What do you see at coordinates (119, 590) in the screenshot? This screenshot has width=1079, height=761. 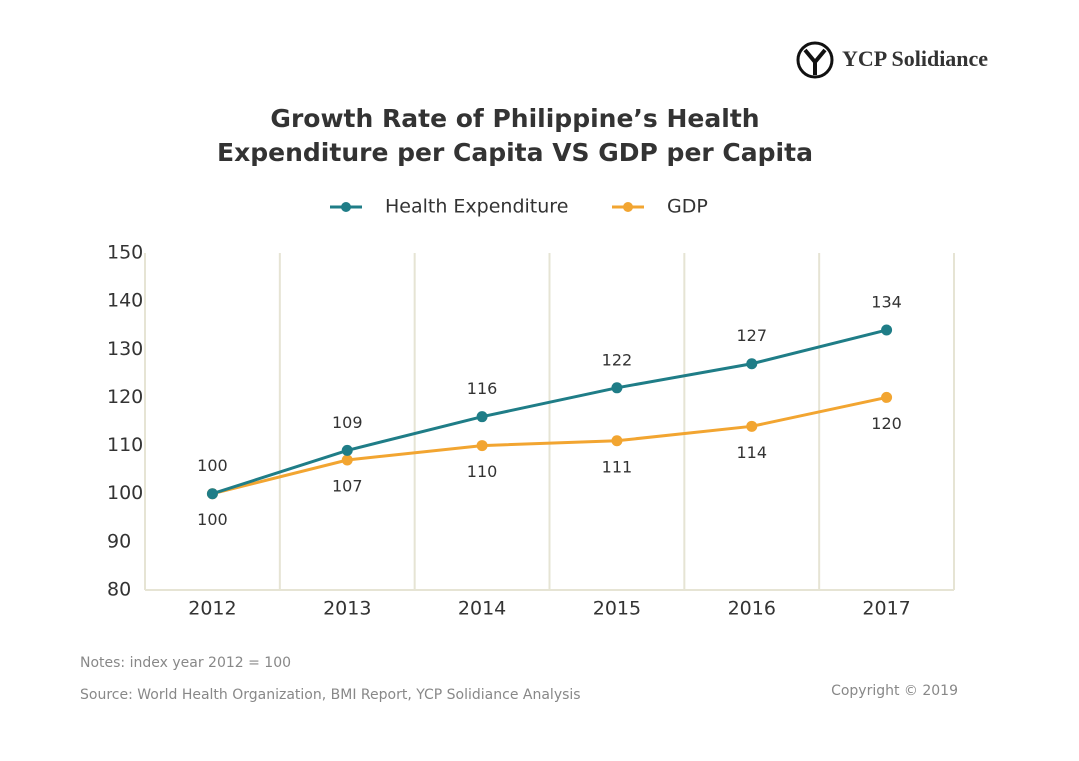 I see `y-tick-label: 80` at bounding box center [119, 590].